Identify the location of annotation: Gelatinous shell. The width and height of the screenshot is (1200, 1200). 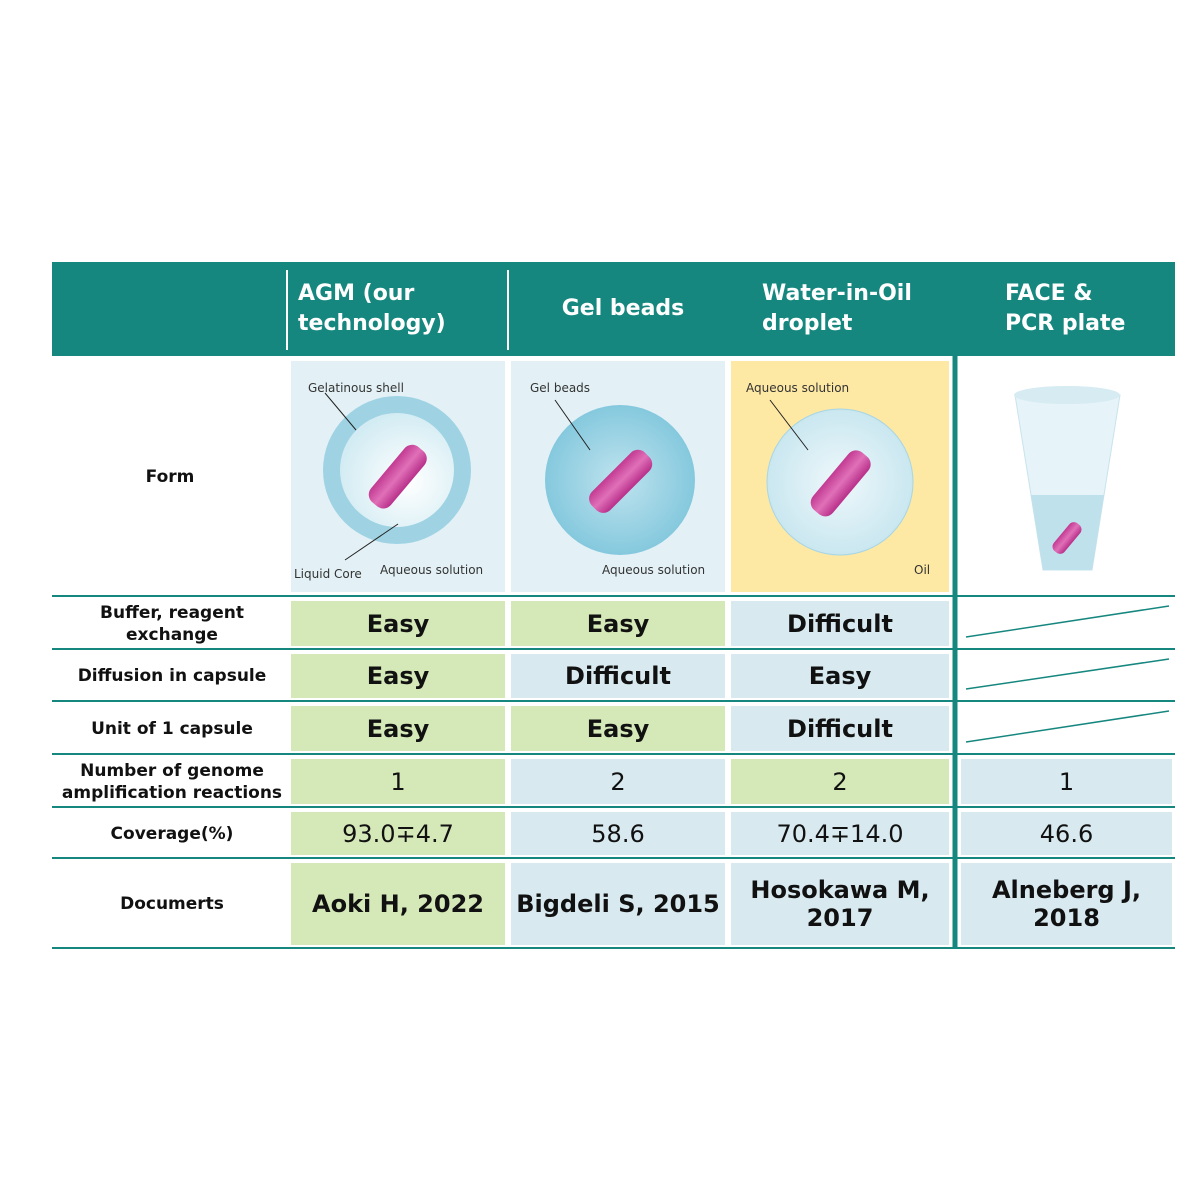
(356, 388).